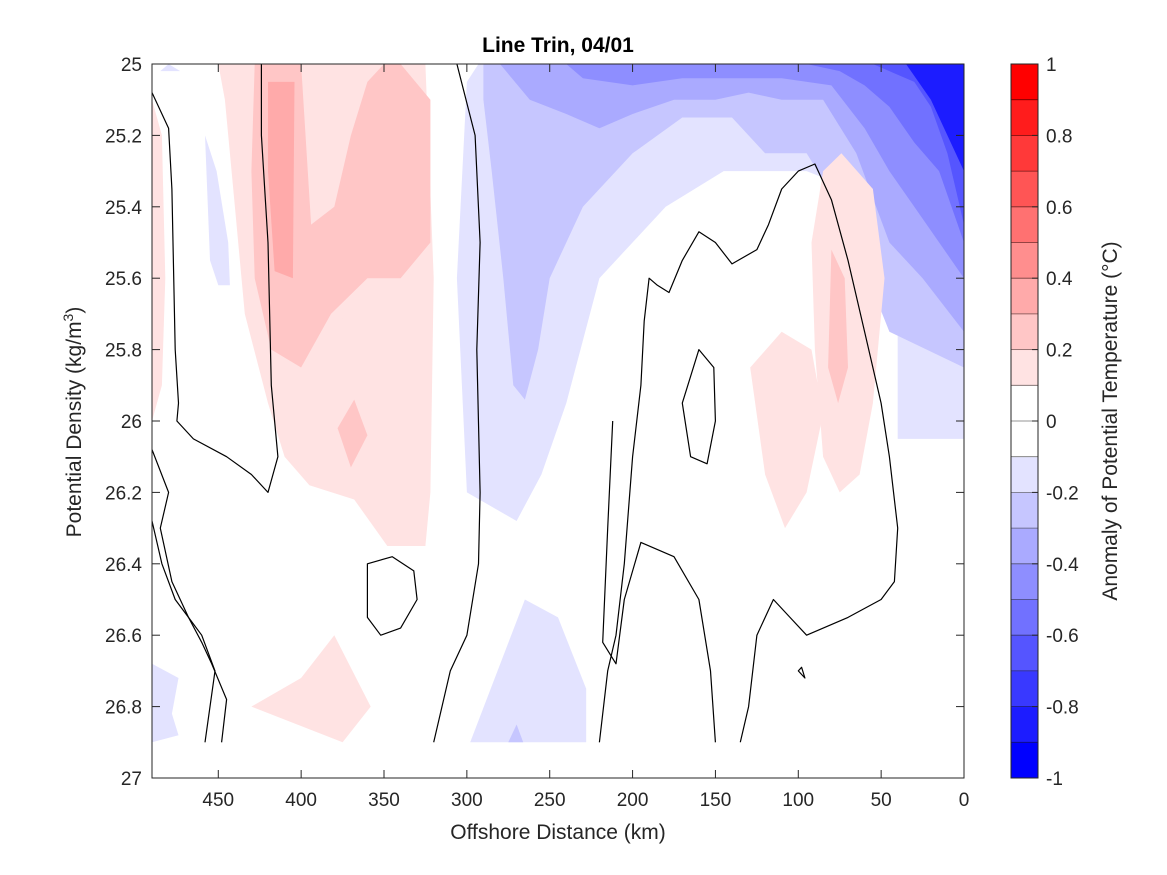  What do you see at coordinates (123, 351) in the screenshot?
I see `y-tick-label: 25.8` at bounding box center [123, 351].